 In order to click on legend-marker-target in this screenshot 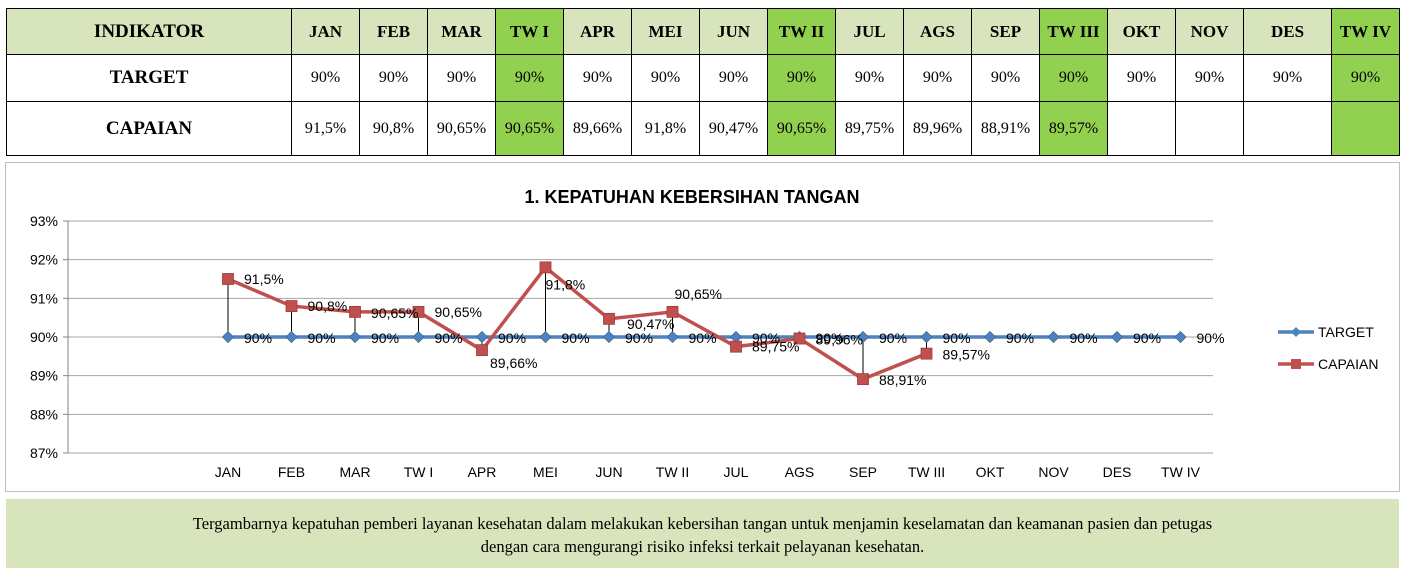, I will do `click(1296, 332)`.